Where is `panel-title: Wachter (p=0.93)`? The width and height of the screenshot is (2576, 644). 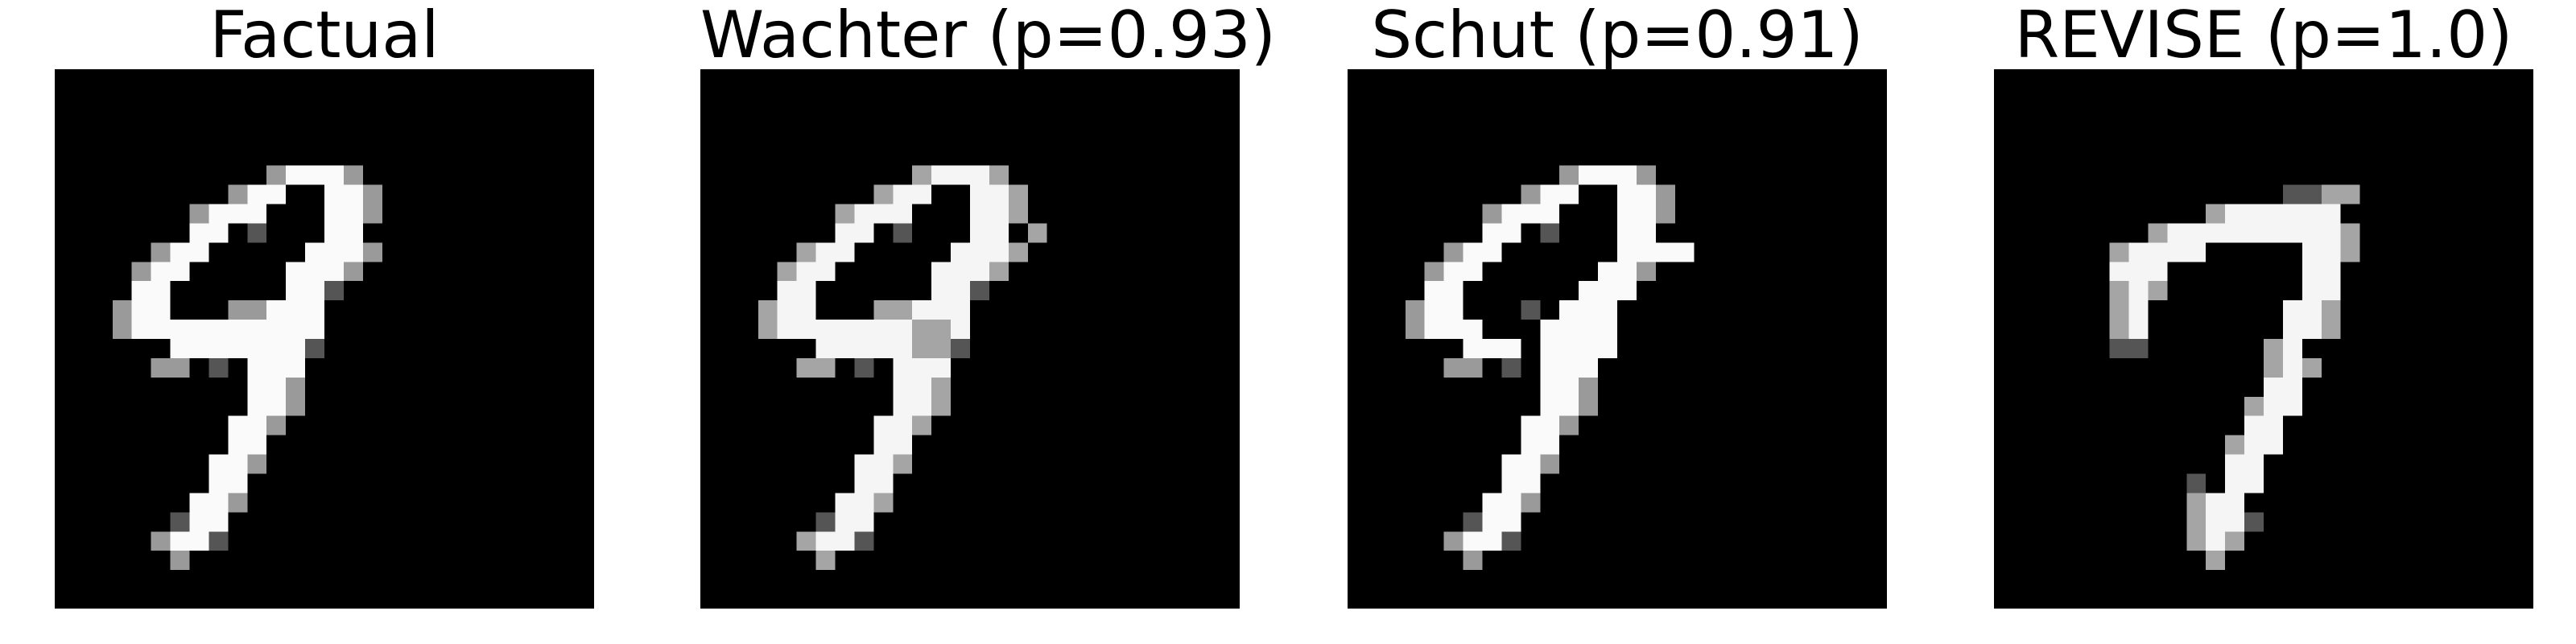 panel-title: Wachter (p=0.93) is located at coordinates (988, 36).